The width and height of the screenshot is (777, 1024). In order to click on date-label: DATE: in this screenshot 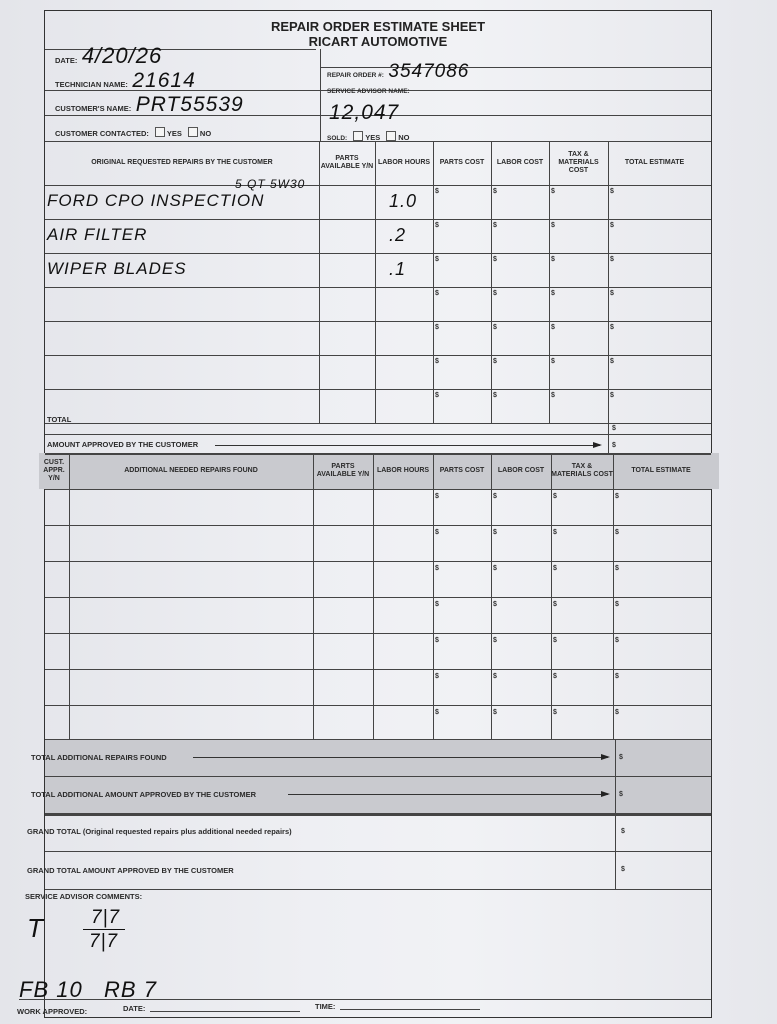, I will do `click(66, 60)`.